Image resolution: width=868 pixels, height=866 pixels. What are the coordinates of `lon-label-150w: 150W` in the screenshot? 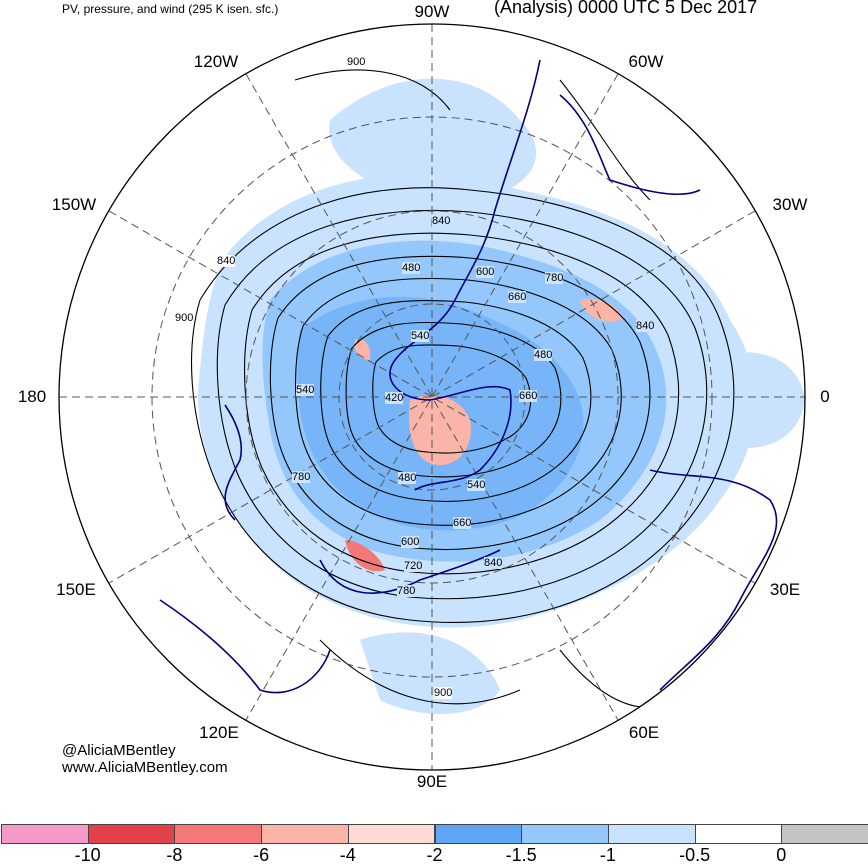 It's located at (74, 204).